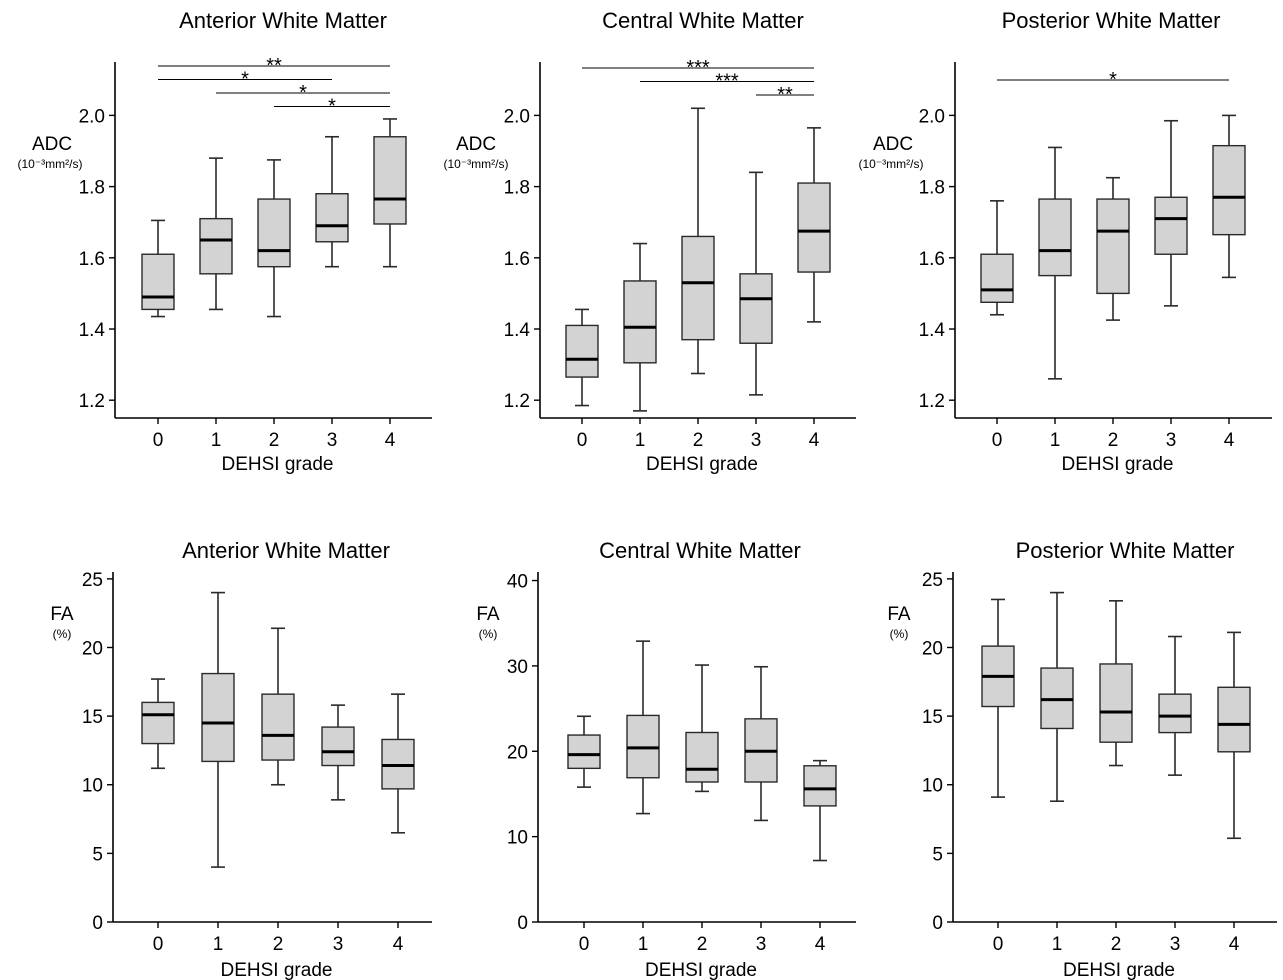 Image resolution: width=1283 pixels, height=980 pixels. I want to click on y-tick-label: 1.2, so click(517, 401).